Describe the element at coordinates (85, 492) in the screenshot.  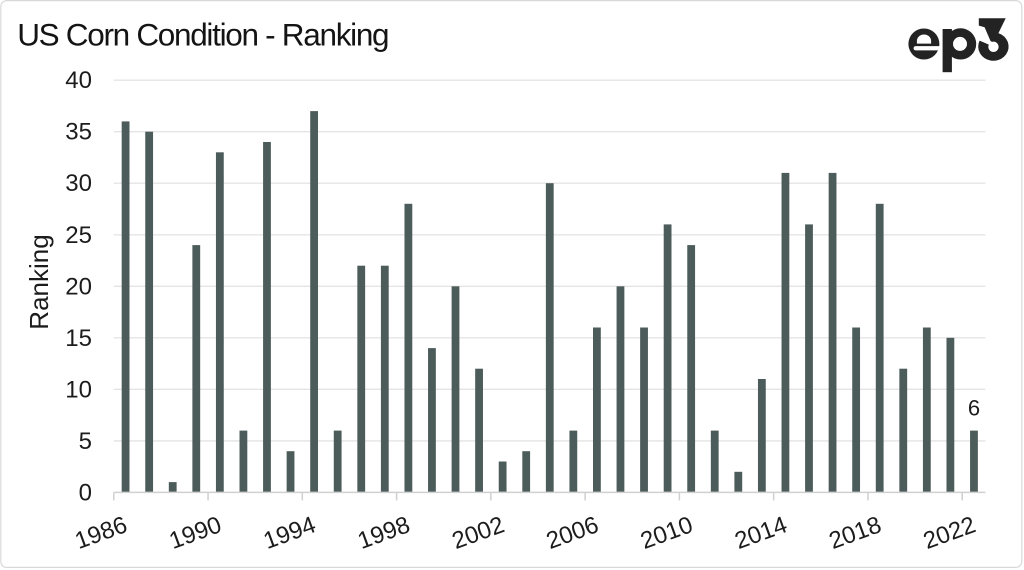
I see `svg-text: 0` at that location.